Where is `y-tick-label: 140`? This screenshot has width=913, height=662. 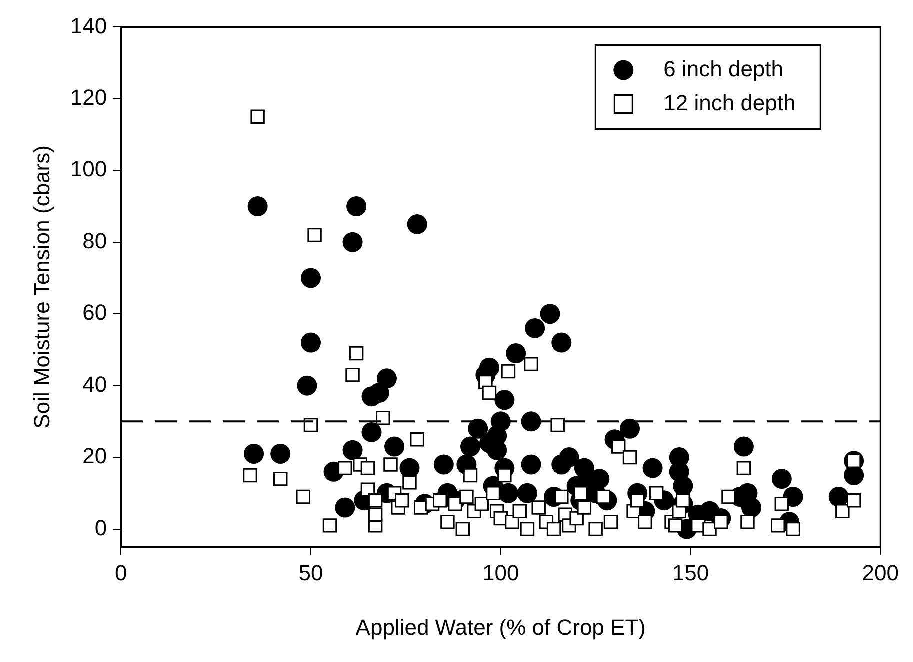 y-tick-label: 140 is located at coordinates (89, 25).